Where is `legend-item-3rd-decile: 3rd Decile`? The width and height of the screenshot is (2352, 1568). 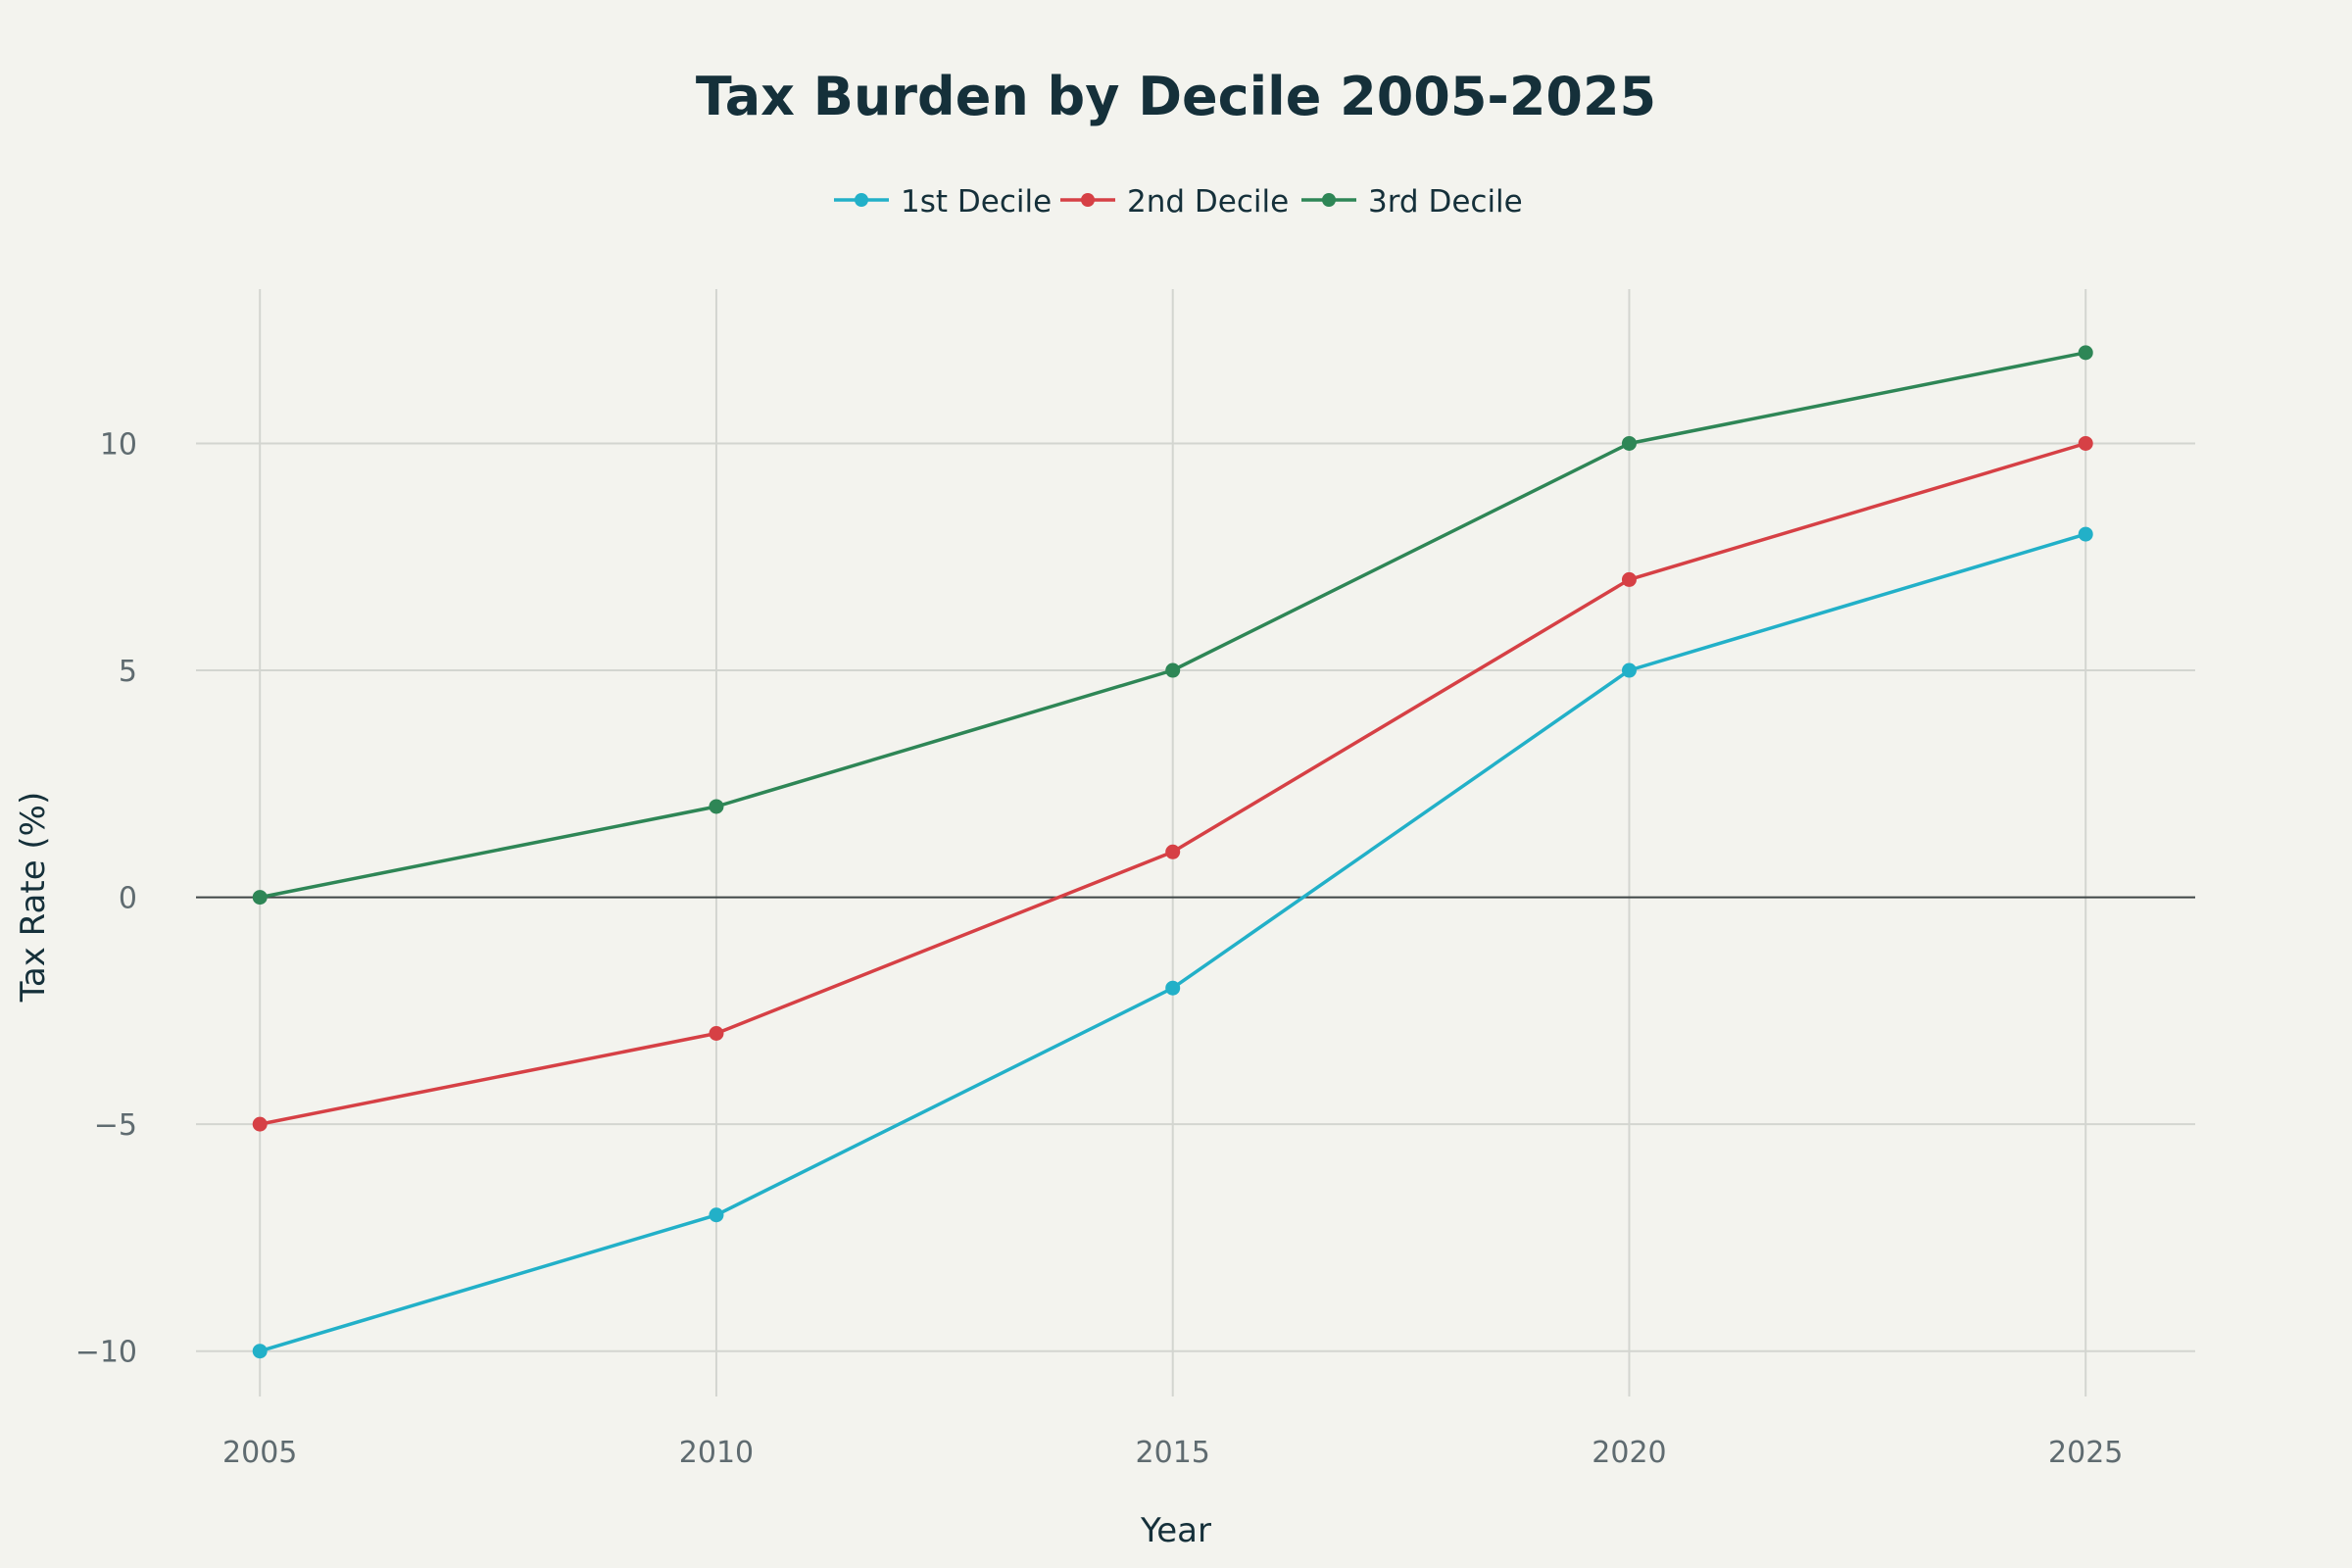
legend-item-3rd-decile: 3rd Decile is located at coordinates (1412, 202).